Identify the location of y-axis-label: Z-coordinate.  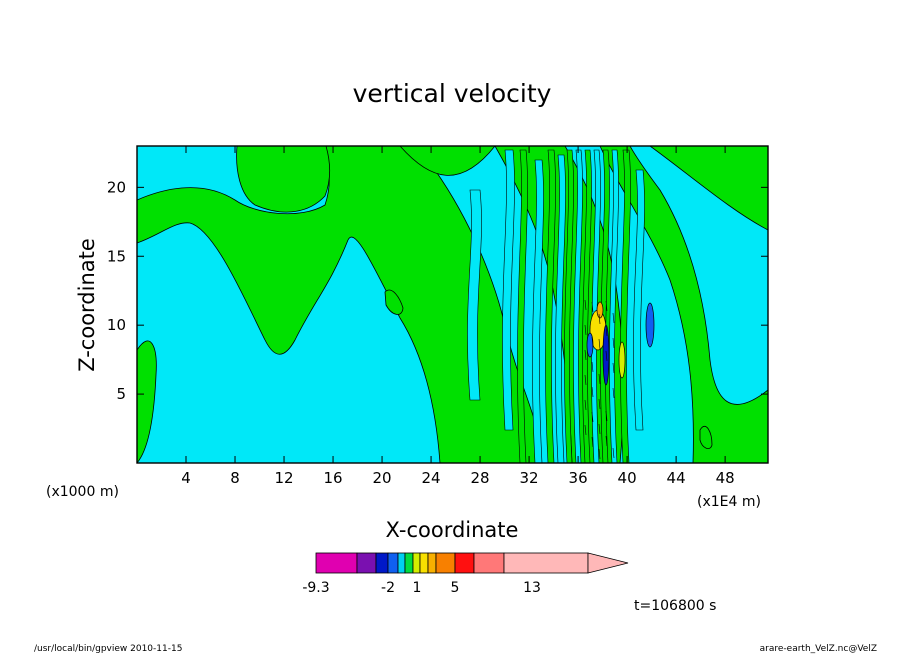
(87, 305).